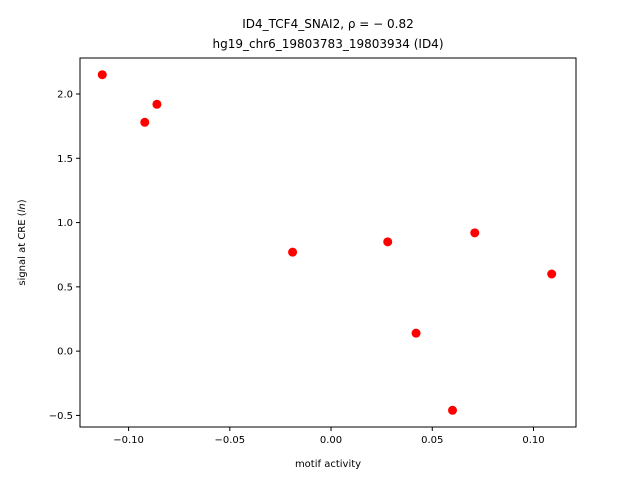 This screenshot has height=480, width=640. Describe the element at coordinates (128, 440) in the screenshot. I see `x-tick-label: −0.10` at that location.